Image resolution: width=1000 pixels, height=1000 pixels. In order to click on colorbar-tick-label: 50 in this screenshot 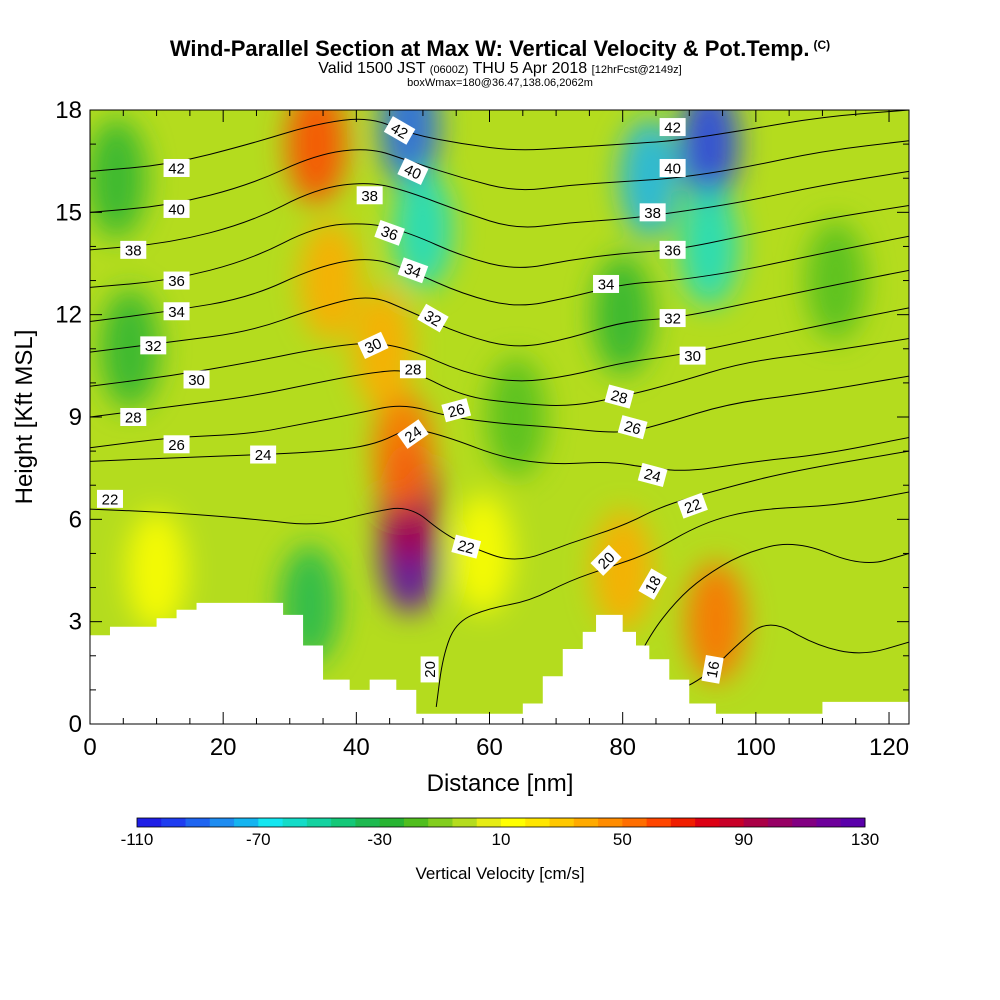, I will do `click(622, 839)`.